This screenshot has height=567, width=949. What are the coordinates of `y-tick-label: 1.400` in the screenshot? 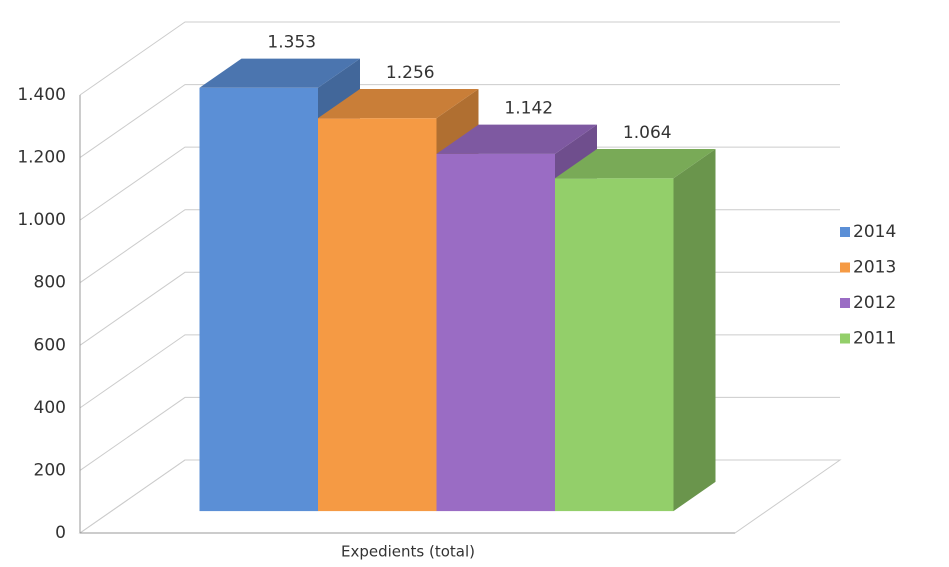 It's located at (41, 95).